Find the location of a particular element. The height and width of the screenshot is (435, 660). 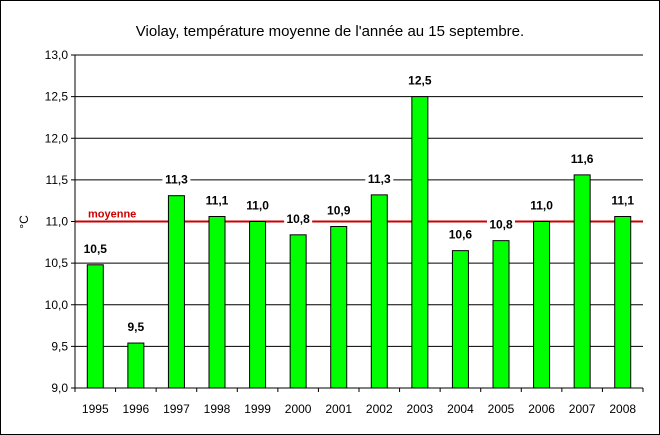

data-label: 10,5 is located at coordinates (96, 249).